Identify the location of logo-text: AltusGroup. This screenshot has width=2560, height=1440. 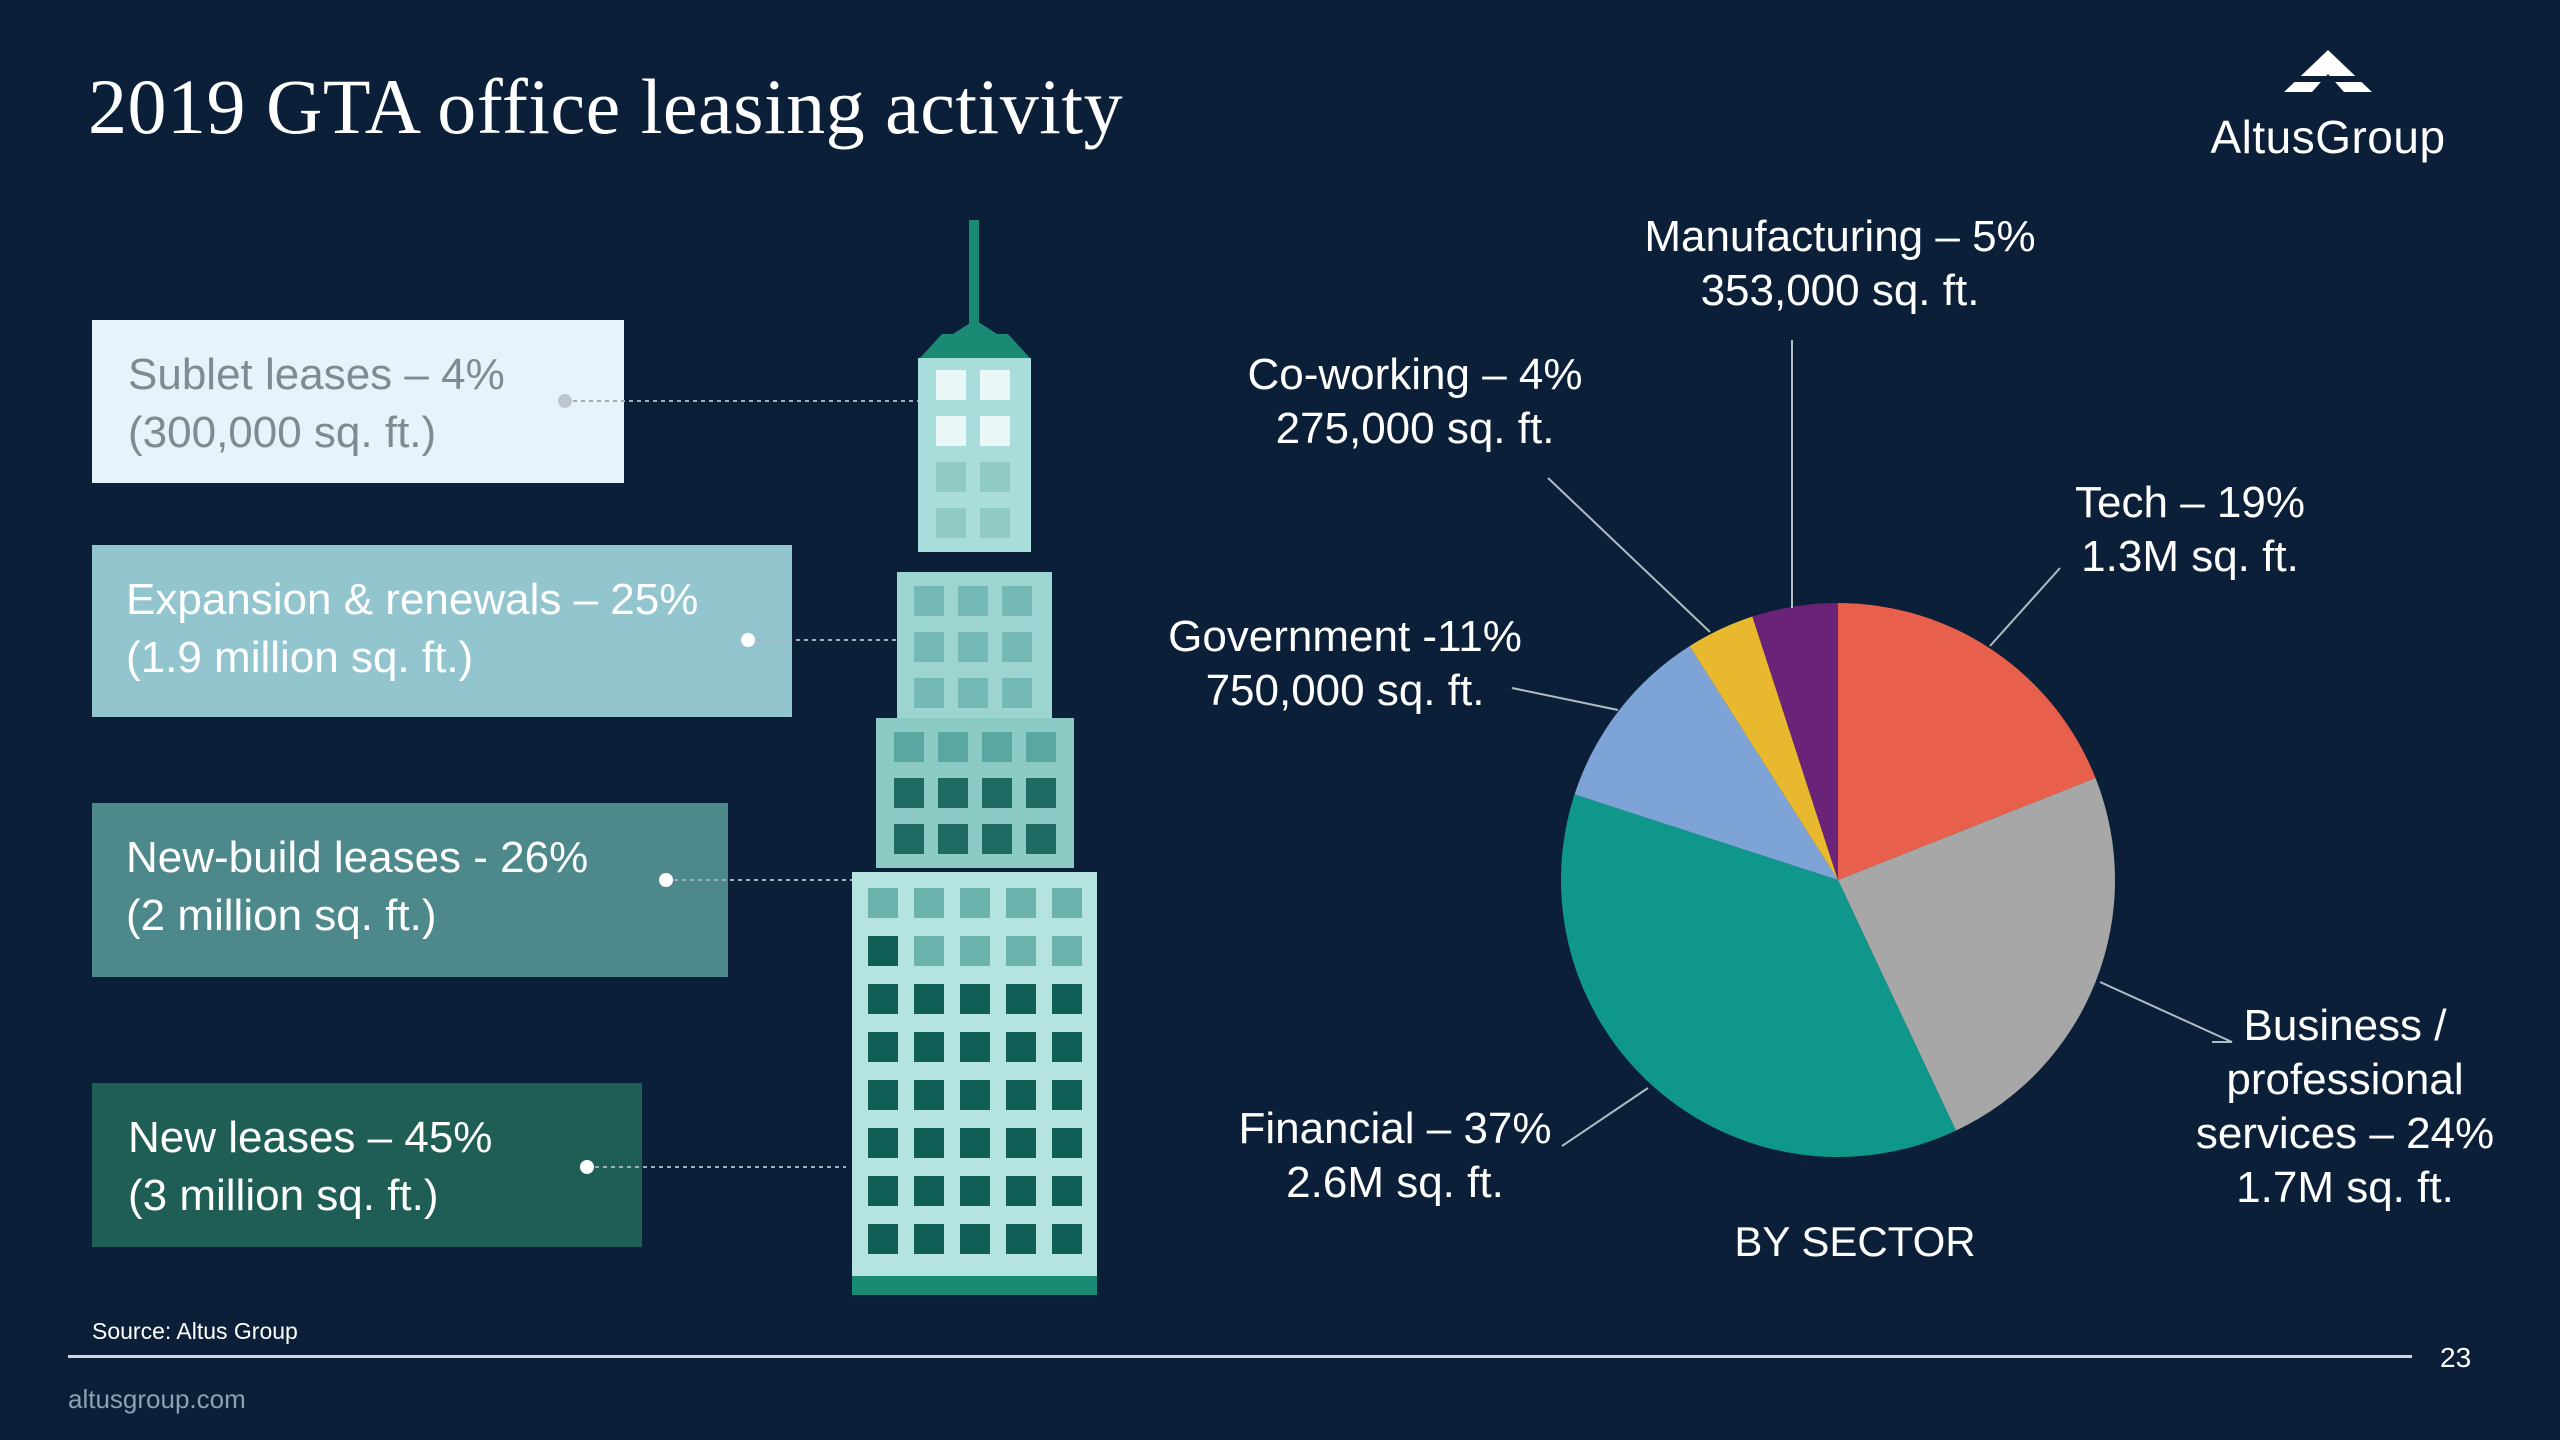
(2328, 137).